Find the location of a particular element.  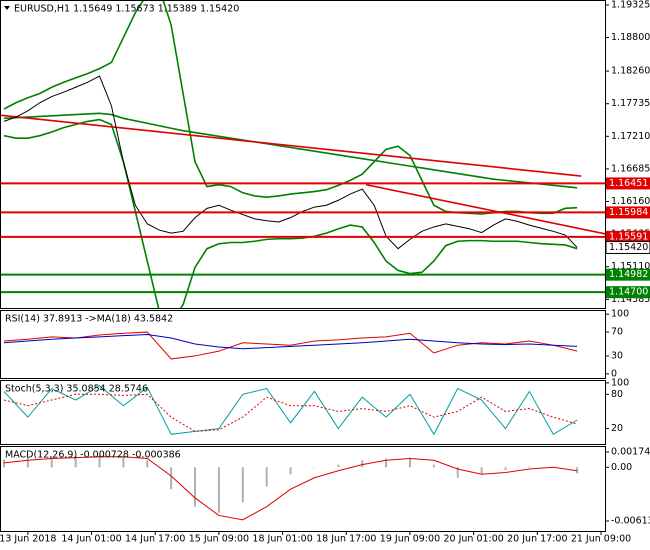

y-tick-label: 1.18260 is located at coordinates (630, 71).